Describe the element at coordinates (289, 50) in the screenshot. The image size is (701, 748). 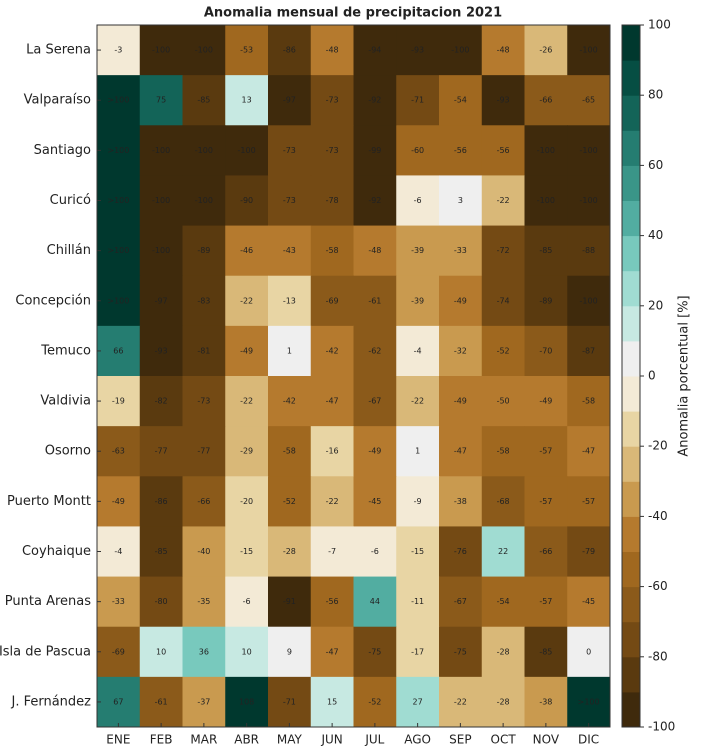
I see `cell-label: -86` at that location.